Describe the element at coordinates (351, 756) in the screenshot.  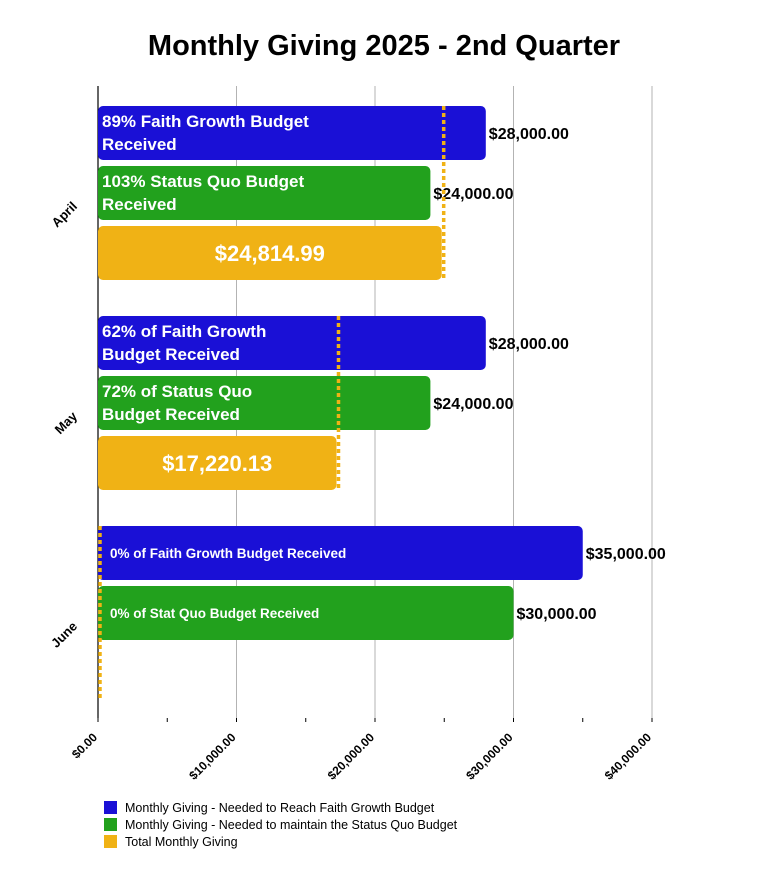
I see `x-tick-label: $20,000.00` at that location.